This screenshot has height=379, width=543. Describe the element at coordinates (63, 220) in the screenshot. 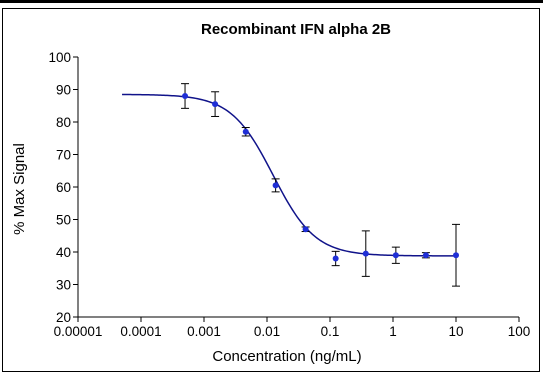

I see `y-tick-label: 50` at that location.